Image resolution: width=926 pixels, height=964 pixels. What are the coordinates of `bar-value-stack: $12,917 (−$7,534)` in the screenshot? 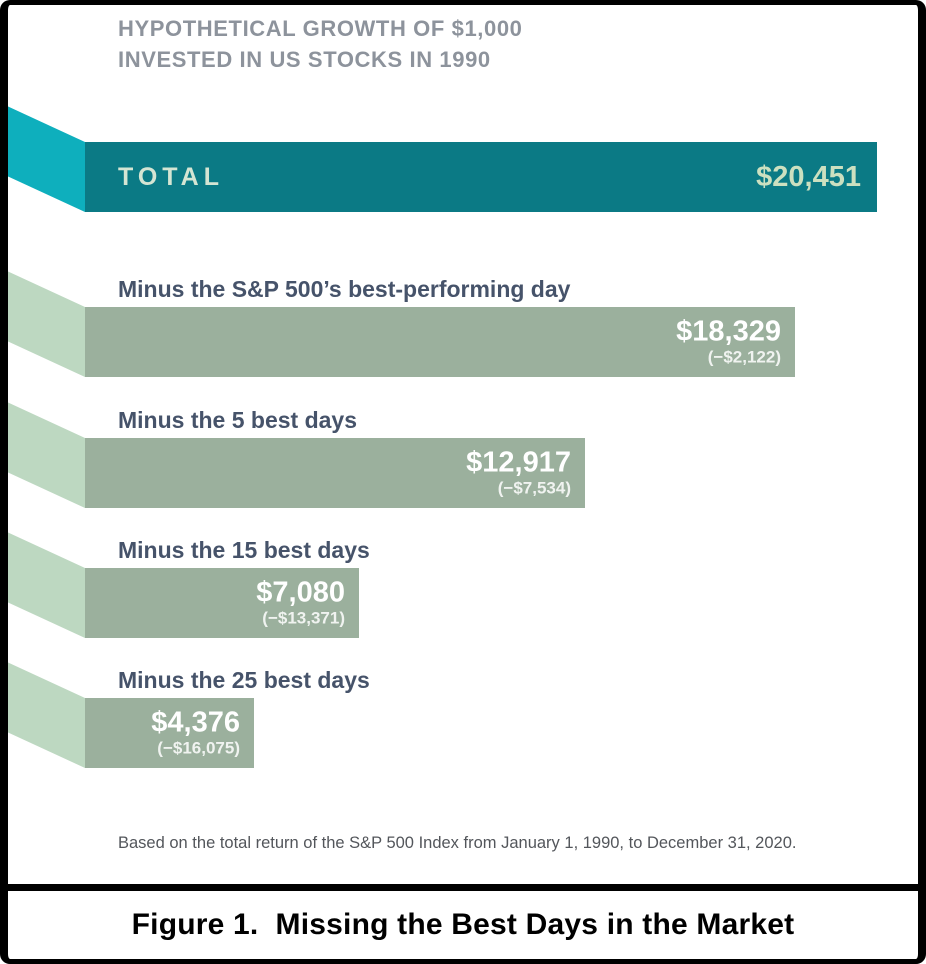 It's located at (518, 472).